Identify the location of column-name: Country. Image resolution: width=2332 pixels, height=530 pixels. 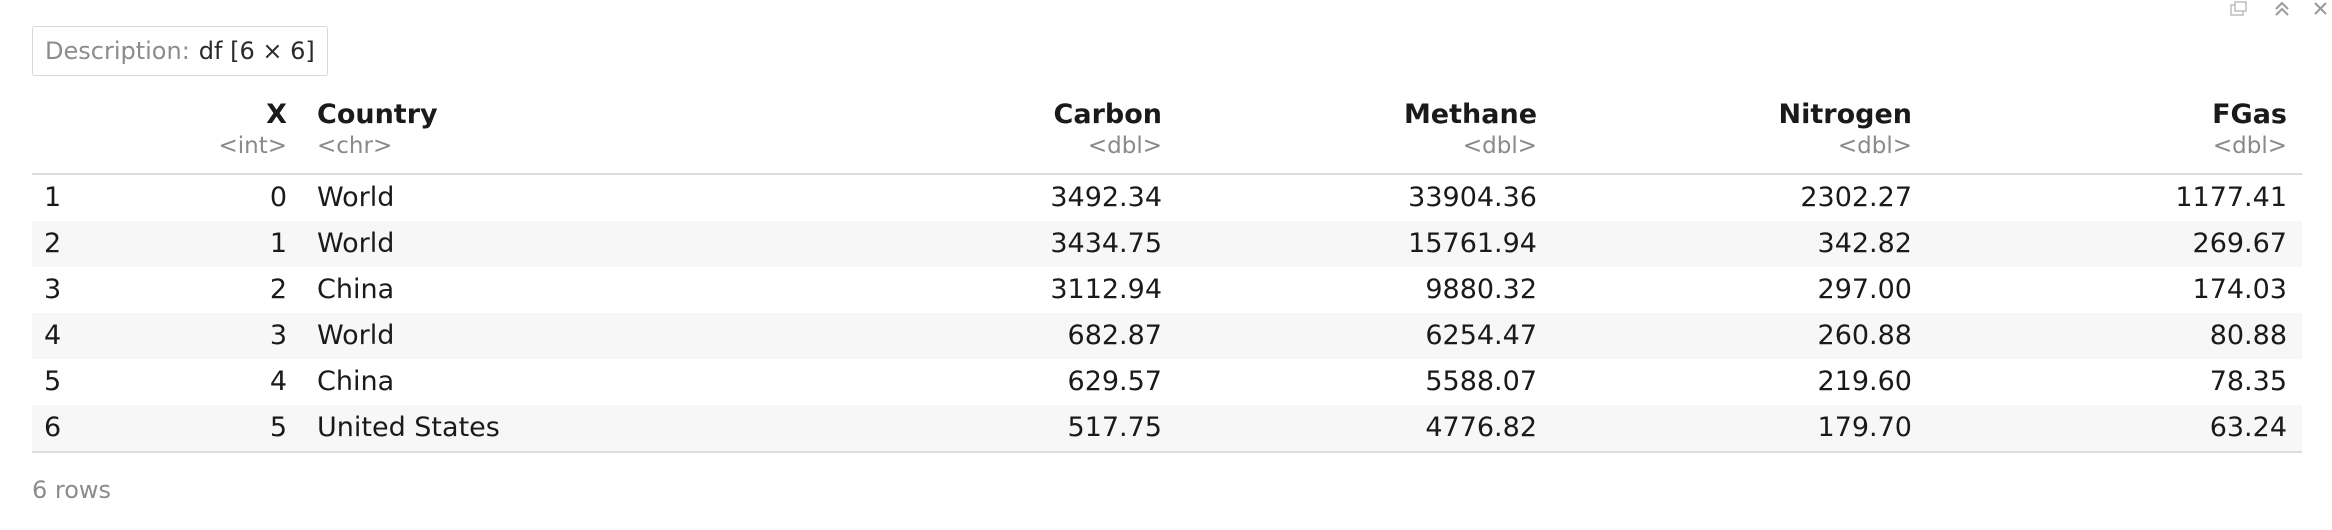
(377, 114).